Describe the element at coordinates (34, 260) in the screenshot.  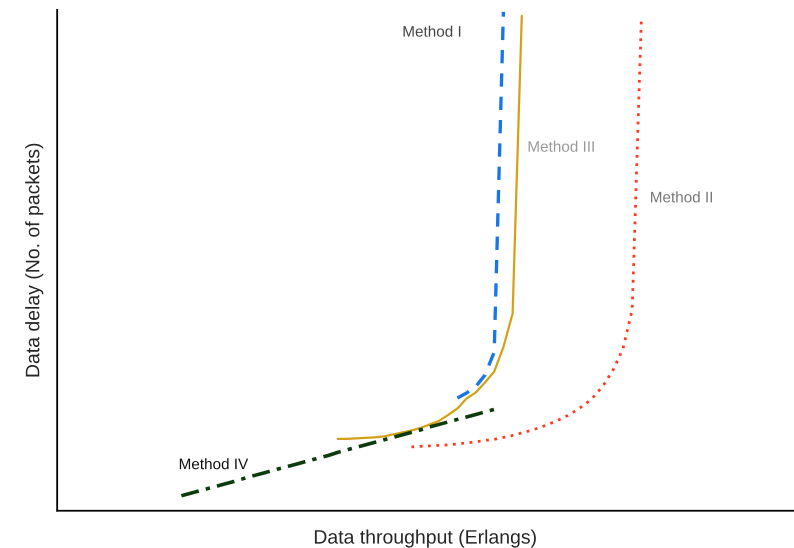
I see `y-axis-title: Data delay (No. of packets)` at that location.